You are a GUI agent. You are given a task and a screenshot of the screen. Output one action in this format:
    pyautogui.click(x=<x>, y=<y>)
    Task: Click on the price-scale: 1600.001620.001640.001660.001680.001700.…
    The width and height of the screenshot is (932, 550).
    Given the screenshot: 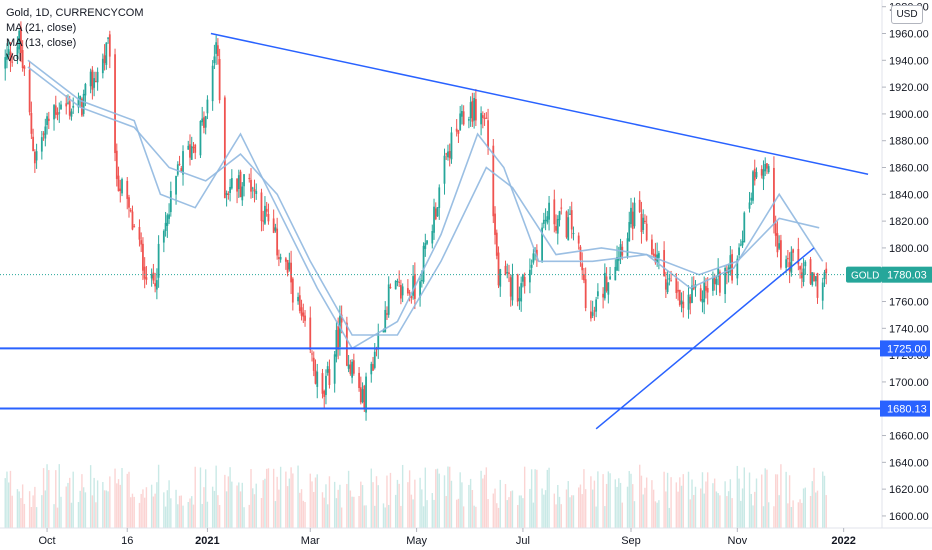 What is the action you would take?
    pyautogui.click(x=905, y=262)
    